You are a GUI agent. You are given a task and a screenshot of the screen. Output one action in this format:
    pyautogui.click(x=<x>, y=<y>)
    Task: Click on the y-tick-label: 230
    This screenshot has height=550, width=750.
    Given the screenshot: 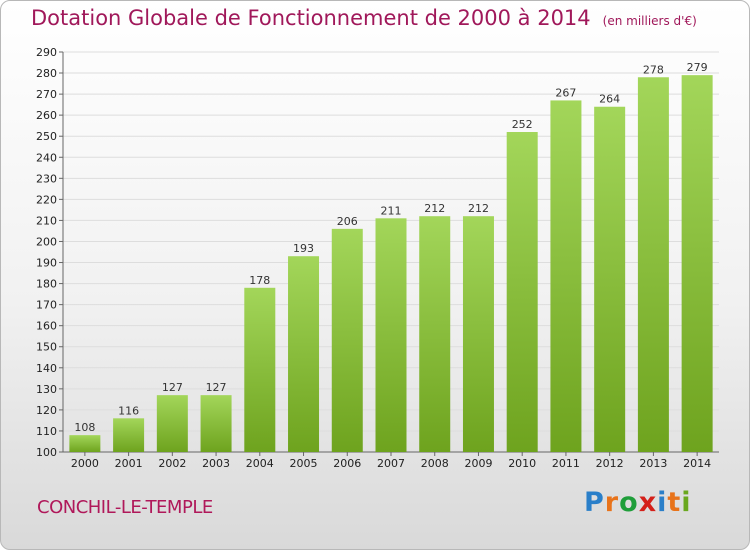 What is the action you would take?
    pyautogui.click(x=46, y=178)
    